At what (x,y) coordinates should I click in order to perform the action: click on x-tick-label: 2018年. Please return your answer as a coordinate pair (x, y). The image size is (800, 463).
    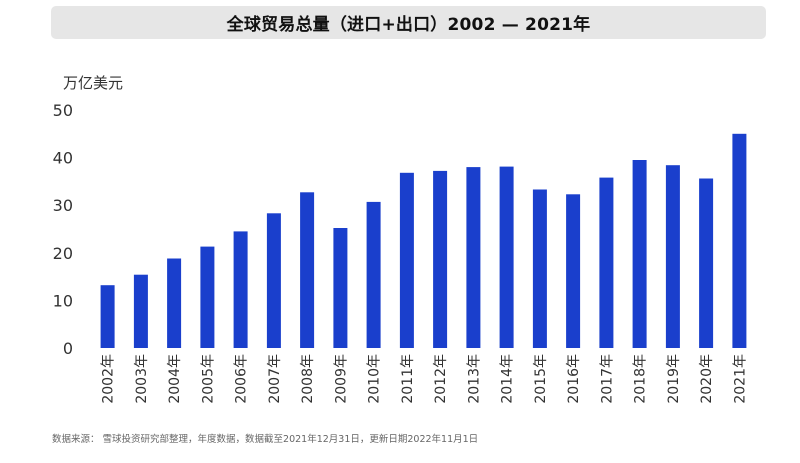
    Looking at the image, I should click on (641, 379).